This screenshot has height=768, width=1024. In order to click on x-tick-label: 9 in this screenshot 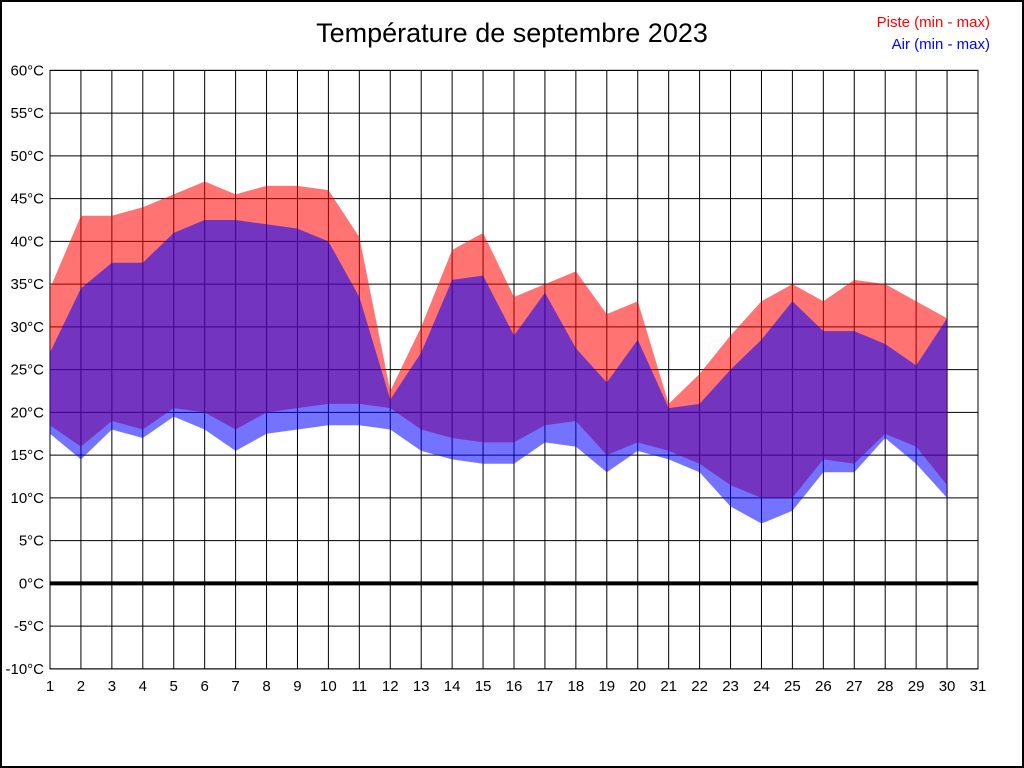, I will do `click(297, 686)`.